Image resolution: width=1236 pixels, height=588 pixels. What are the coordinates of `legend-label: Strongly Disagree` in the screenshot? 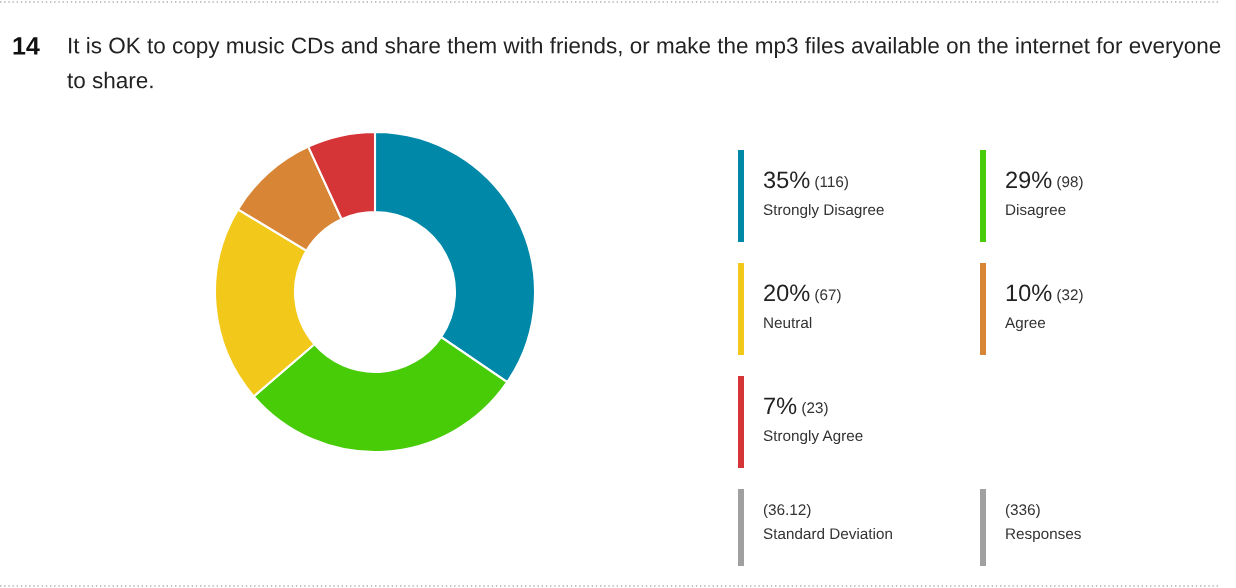 It's located at (823, 211).